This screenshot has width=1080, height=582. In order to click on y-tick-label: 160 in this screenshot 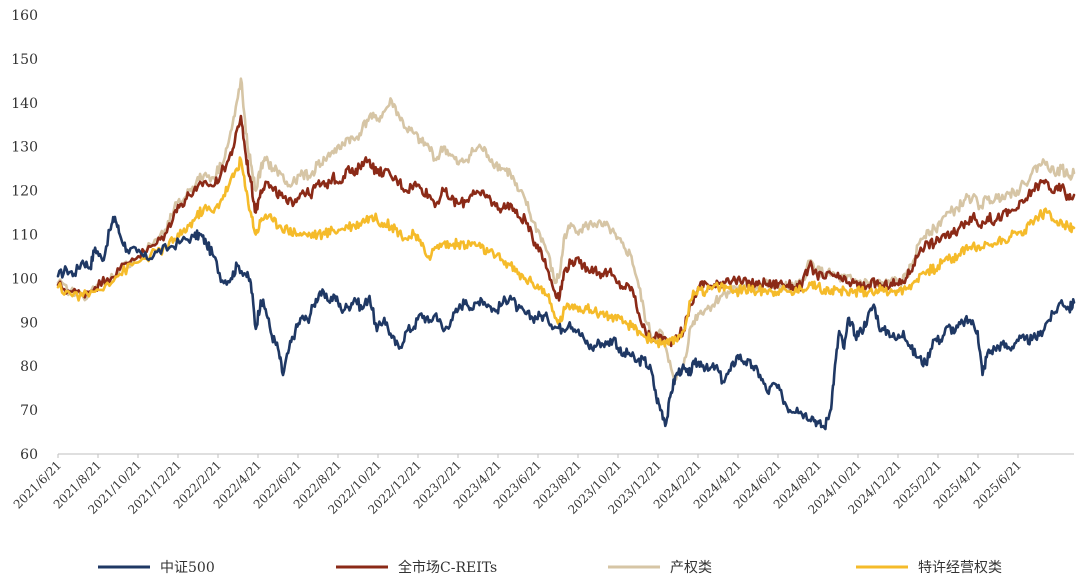, I will do `click(24, 16)`.